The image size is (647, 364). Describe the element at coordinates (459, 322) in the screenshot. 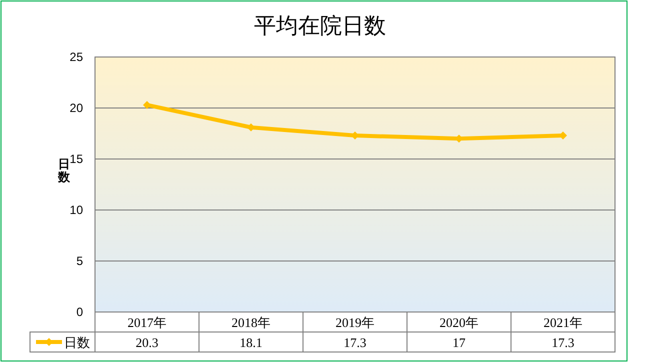

I see `x-tick-label: 2020年` at that location.